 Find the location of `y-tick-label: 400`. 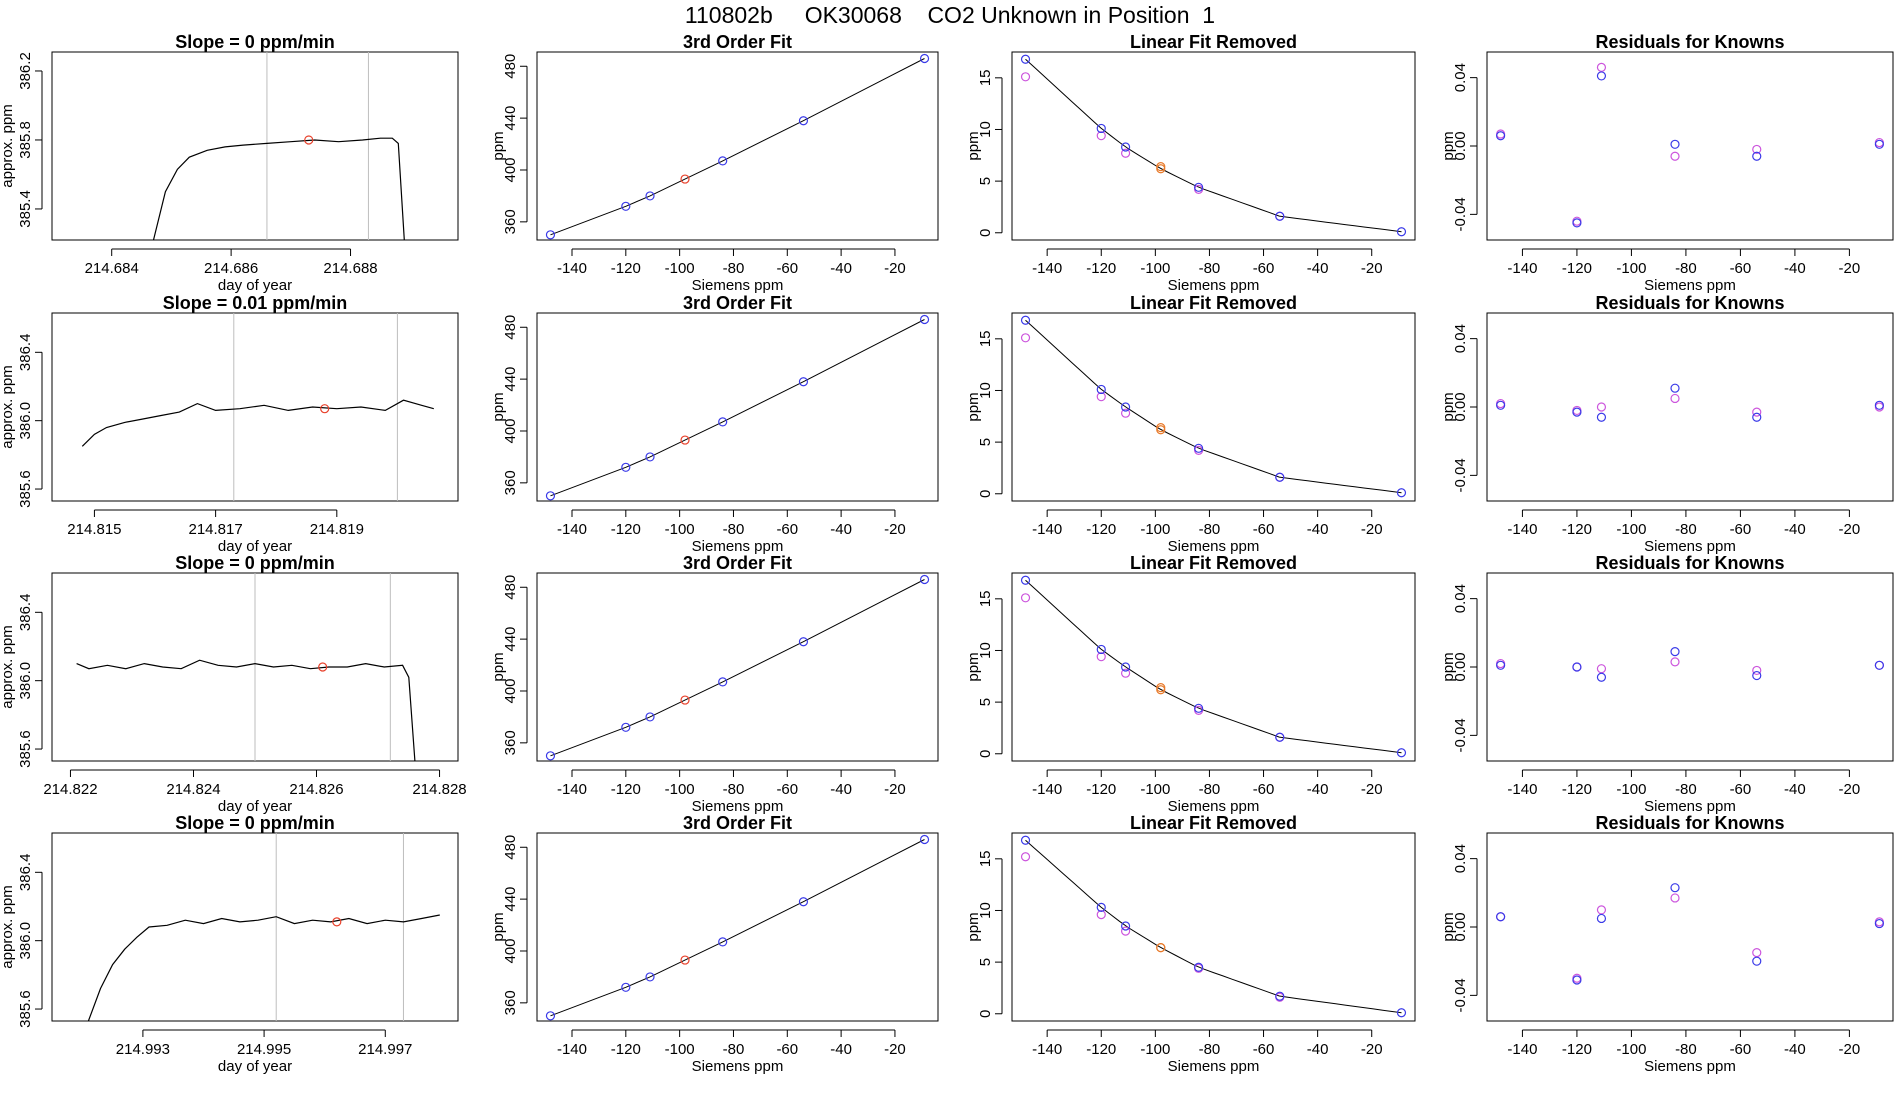

y-tick-label: 400 is located at coordinates (510, 169).